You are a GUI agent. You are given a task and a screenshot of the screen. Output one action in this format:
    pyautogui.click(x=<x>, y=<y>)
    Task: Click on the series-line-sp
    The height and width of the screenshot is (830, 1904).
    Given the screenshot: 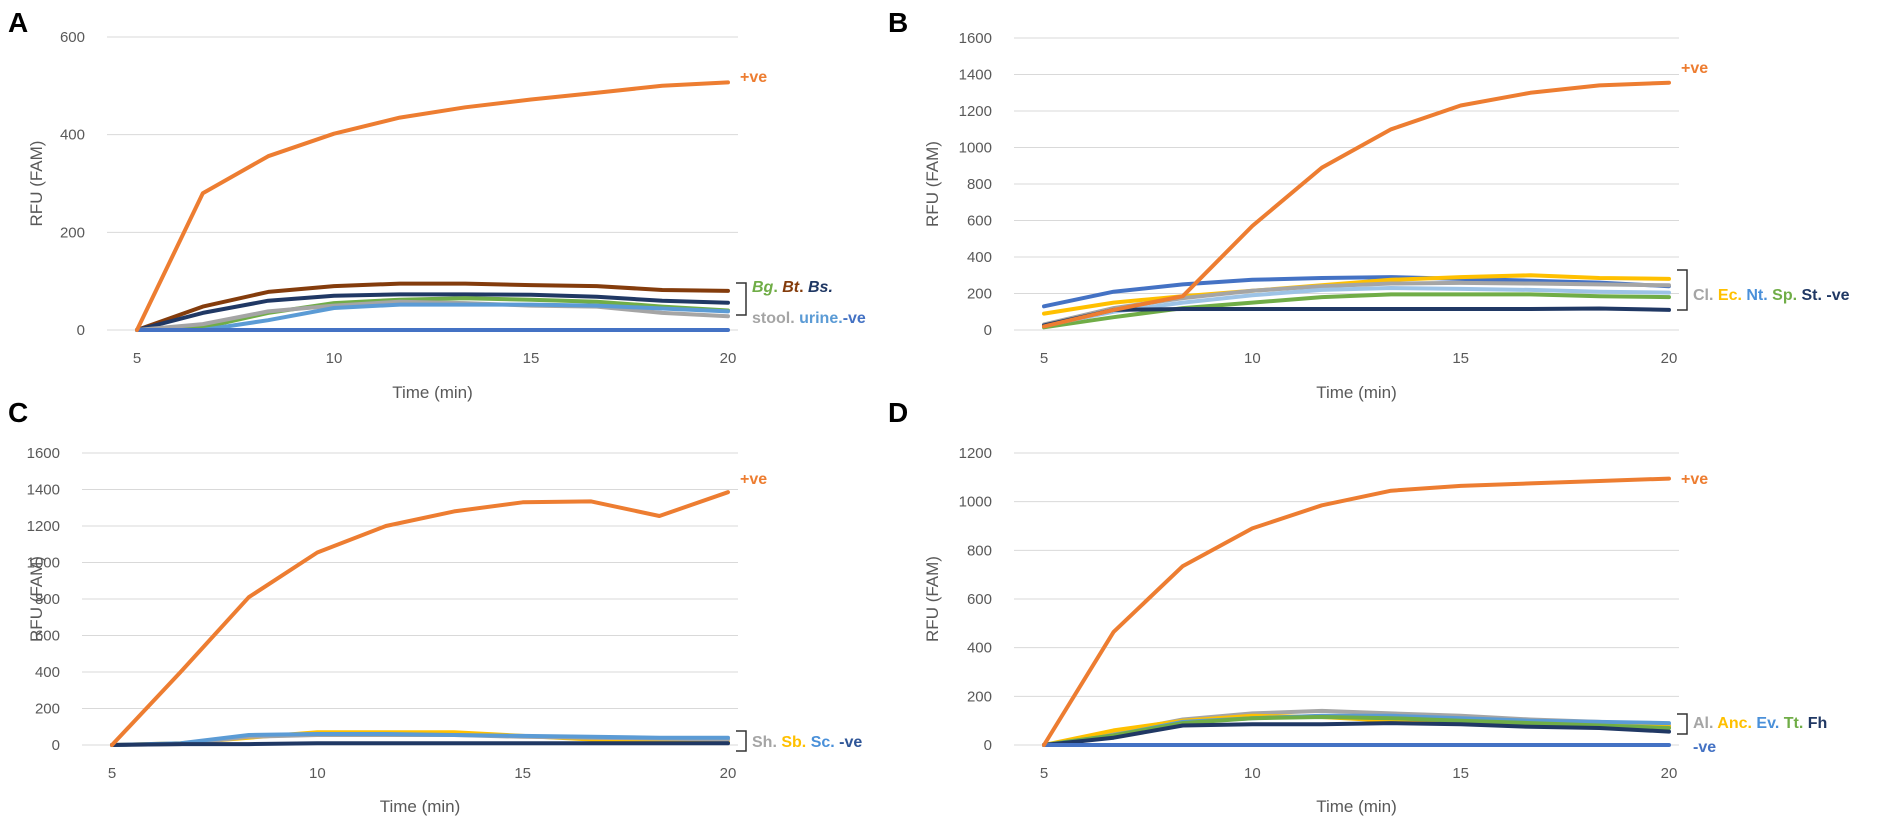 What is the action you would take?
    pyautogui.click(x=1356, y=311)
    